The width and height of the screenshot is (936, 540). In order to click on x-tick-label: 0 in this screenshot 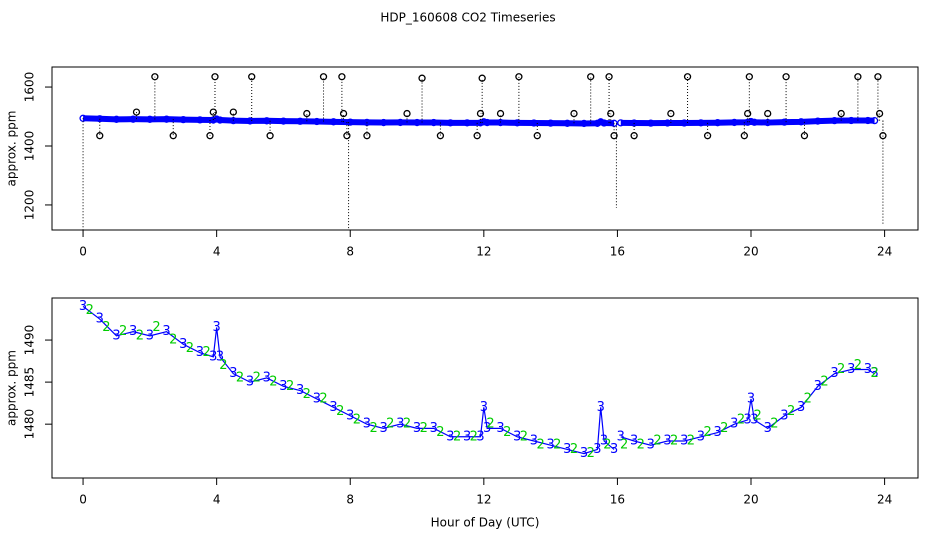, I will do `click(83, 500)`.